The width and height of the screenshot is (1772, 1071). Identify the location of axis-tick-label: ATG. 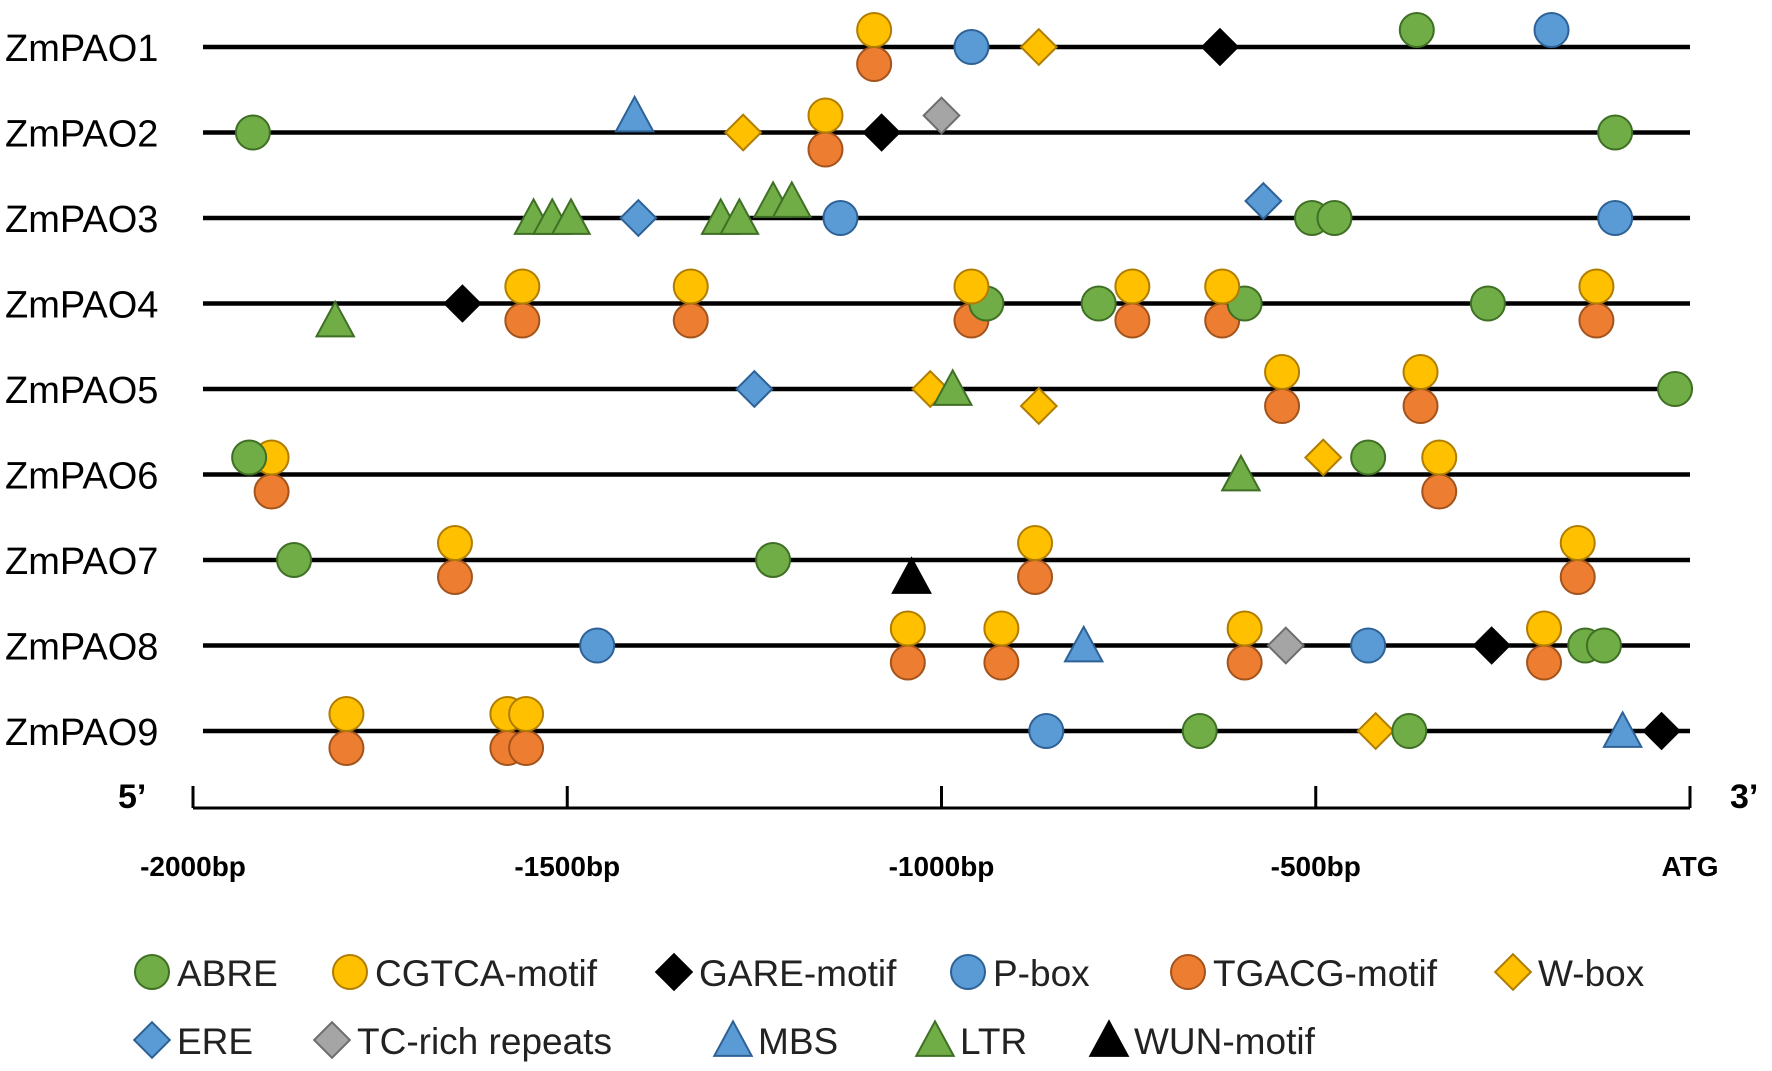
(1689, 866).